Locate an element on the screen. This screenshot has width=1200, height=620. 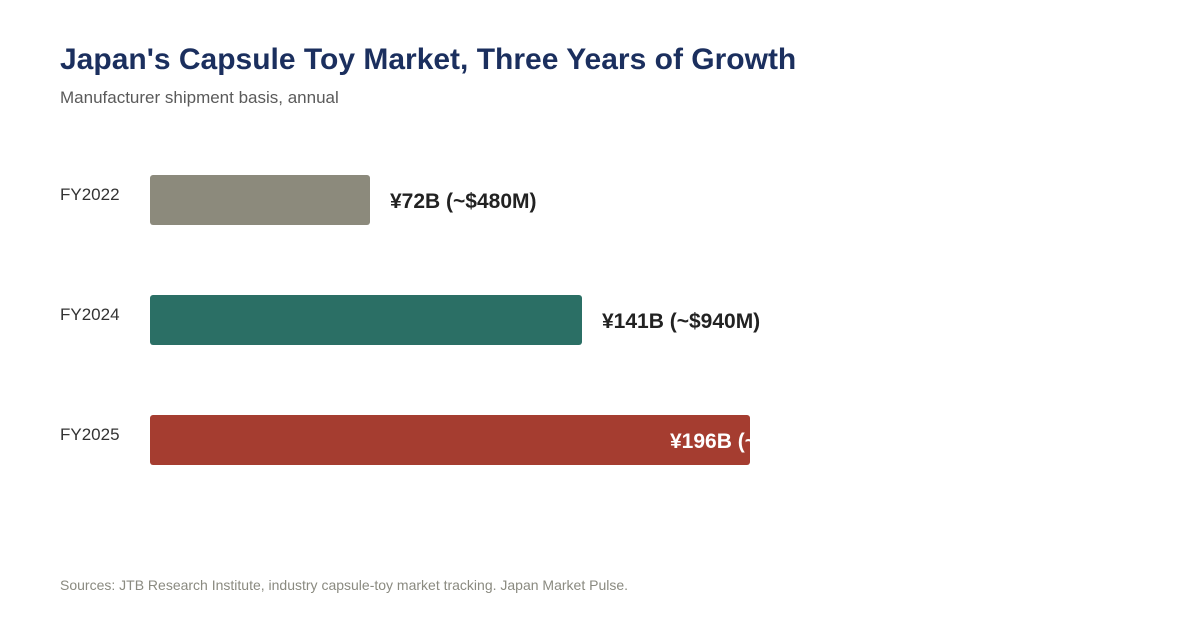
data-label: ¥196B (~$1.3B) is located at coordinates (745, 441).